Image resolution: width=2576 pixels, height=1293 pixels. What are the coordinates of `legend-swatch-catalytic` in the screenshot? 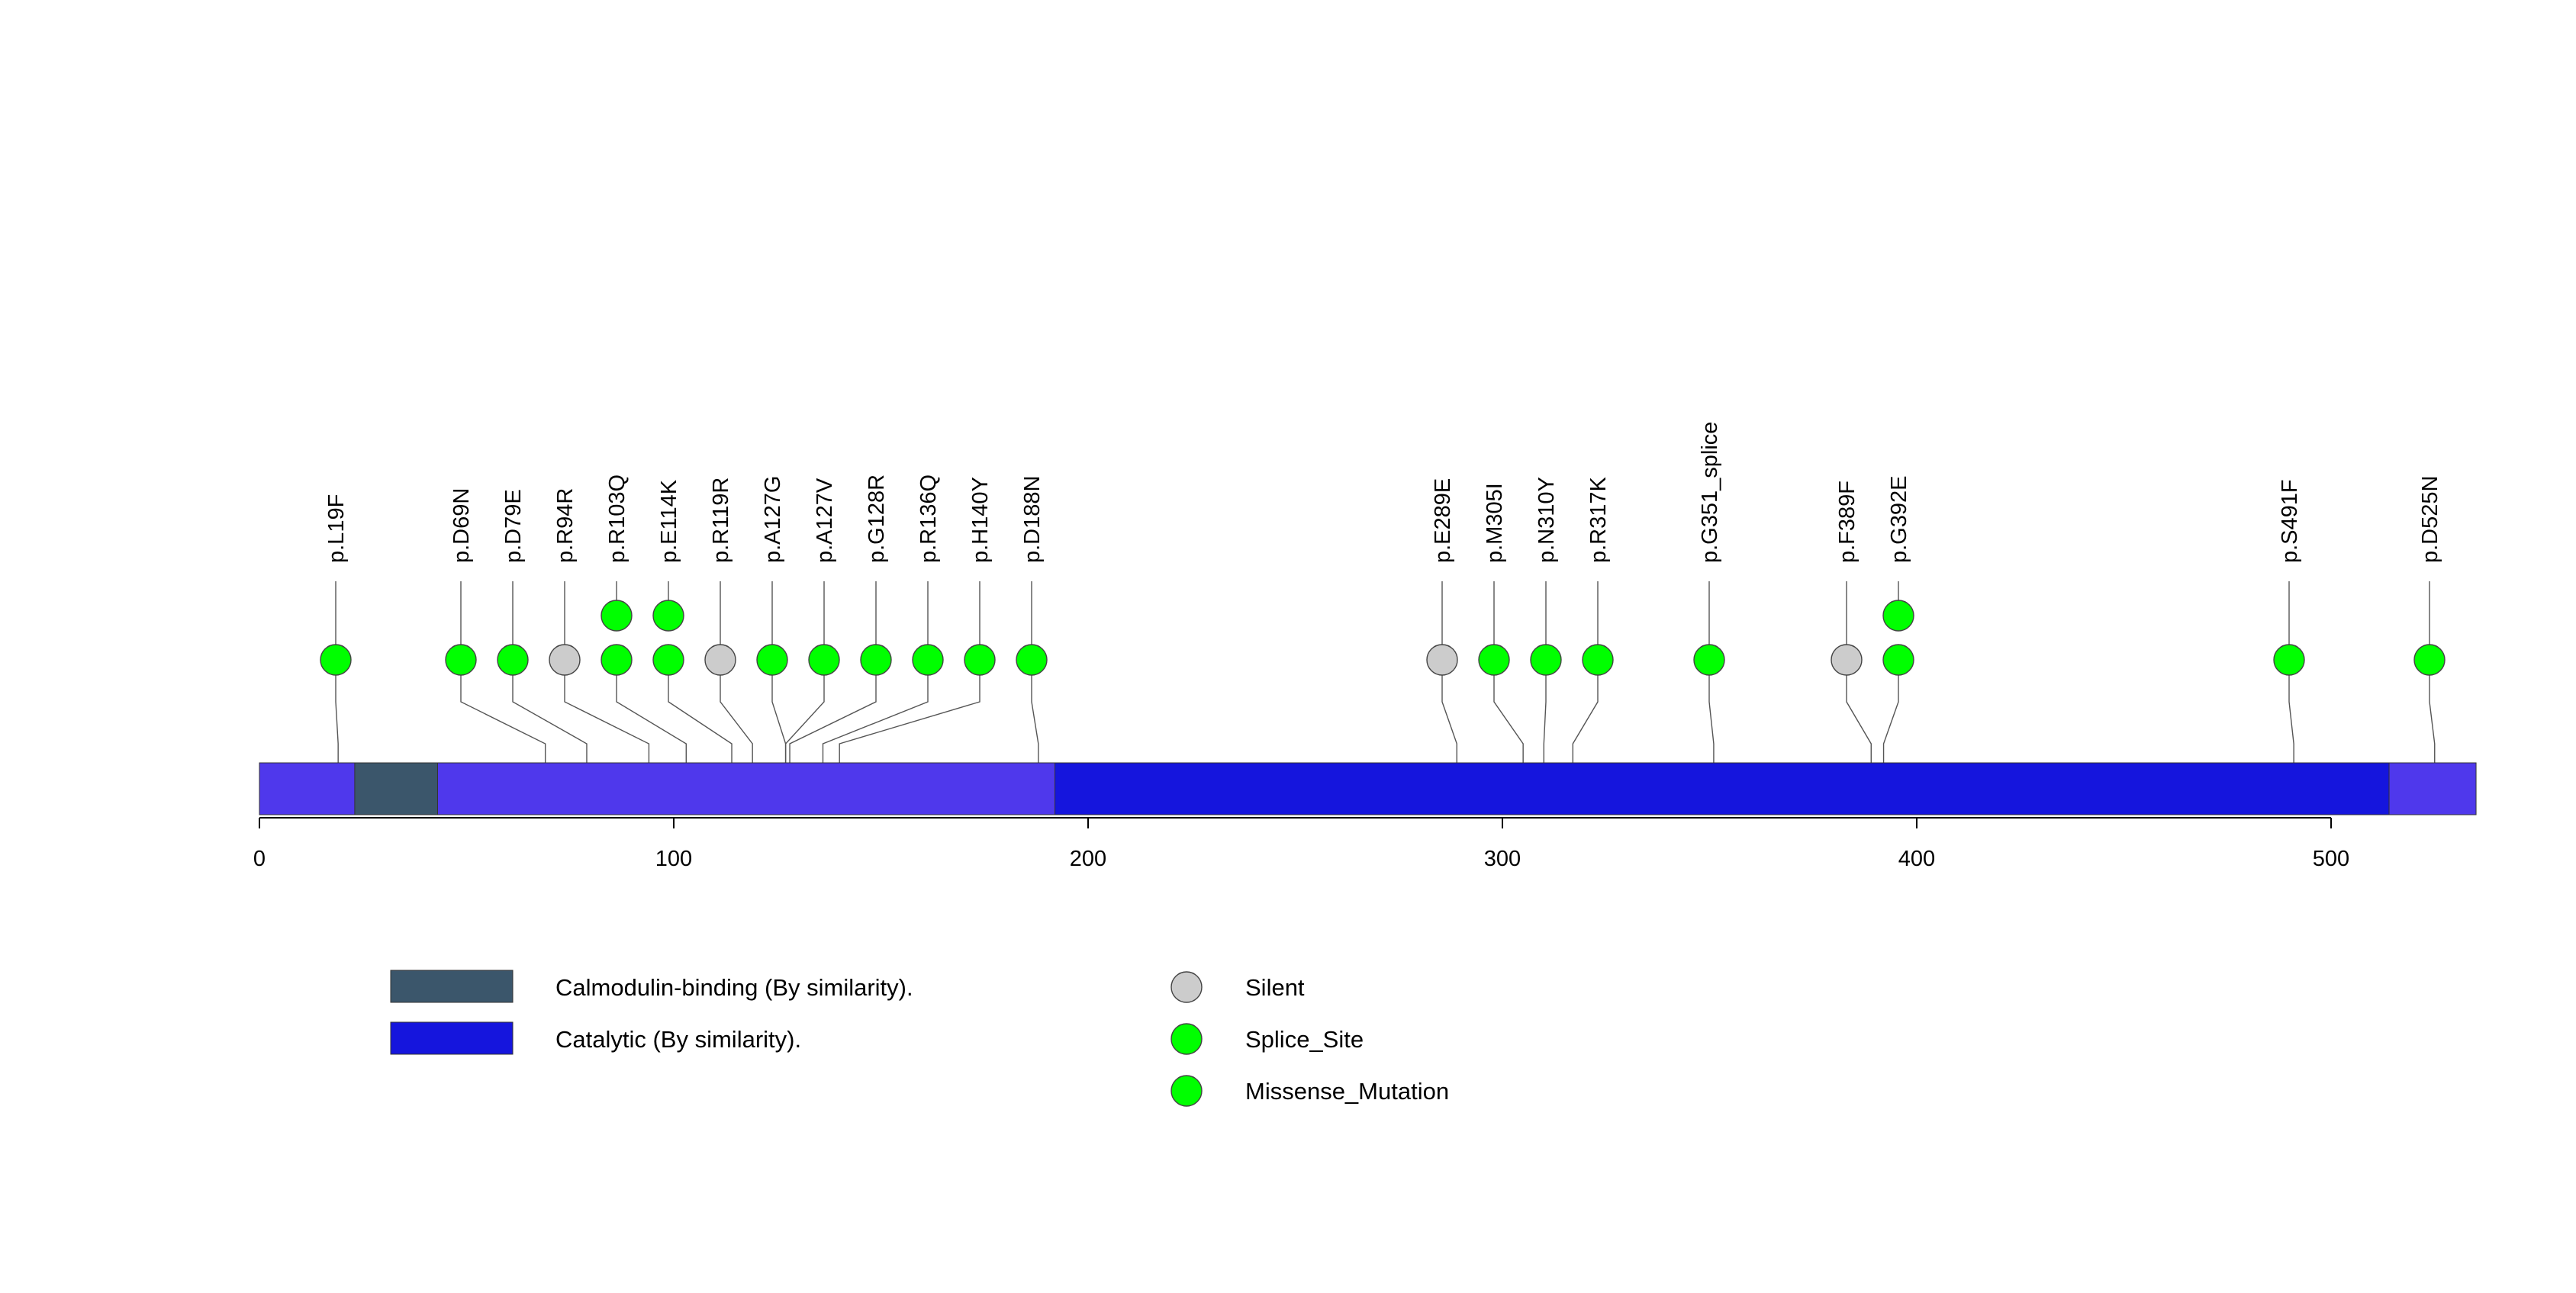 It's located at (452, 1038).